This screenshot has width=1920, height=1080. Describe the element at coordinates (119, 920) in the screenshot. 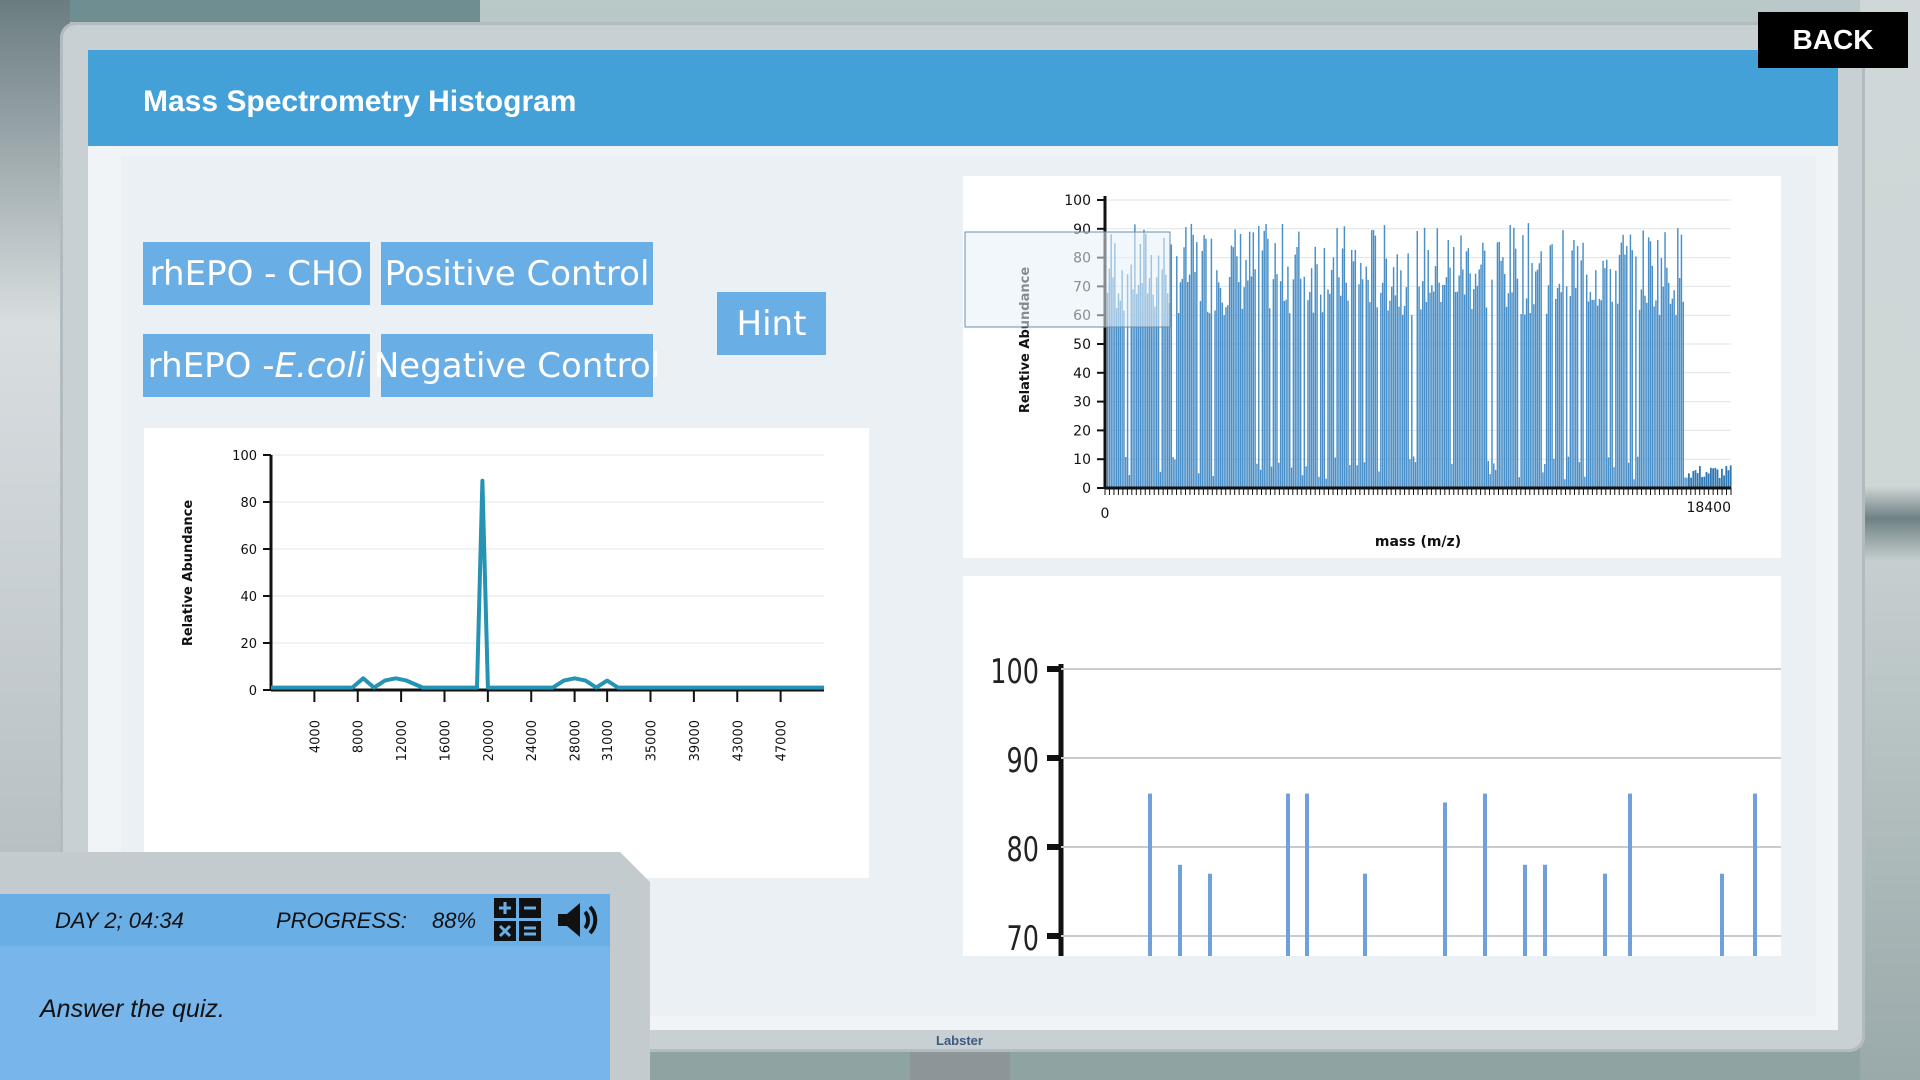

I see `day-time: DAY 2; 04:34` at that location.